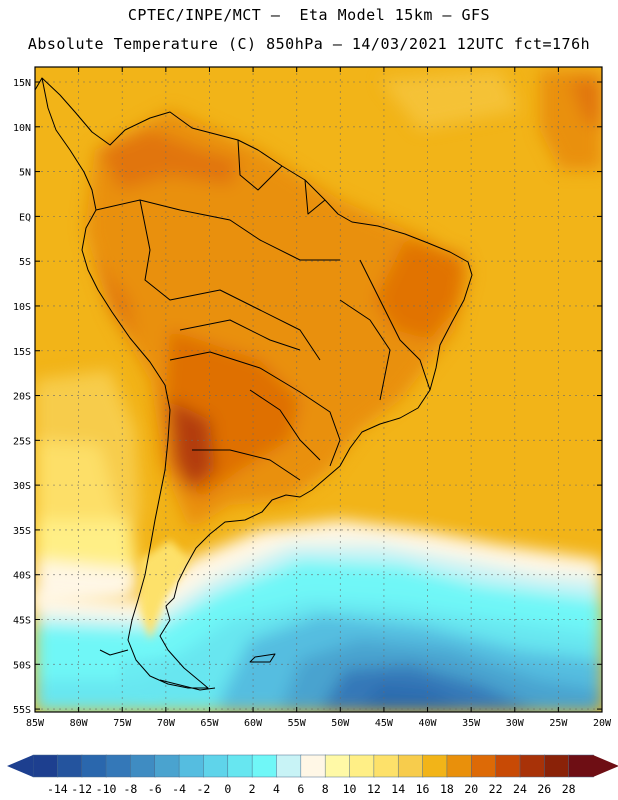 Image resolution: width=618 pixels, height=800 pixels. Describe the element at coordinates (384, 723) in the screenshot. I see `lon-label: 45W` at that location.